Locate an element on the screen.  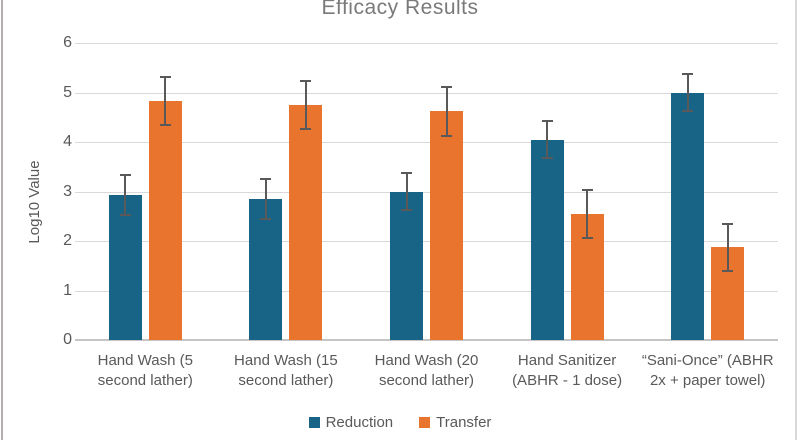
legend-label-reduction: Reduction is located at coordinates (359, 422).